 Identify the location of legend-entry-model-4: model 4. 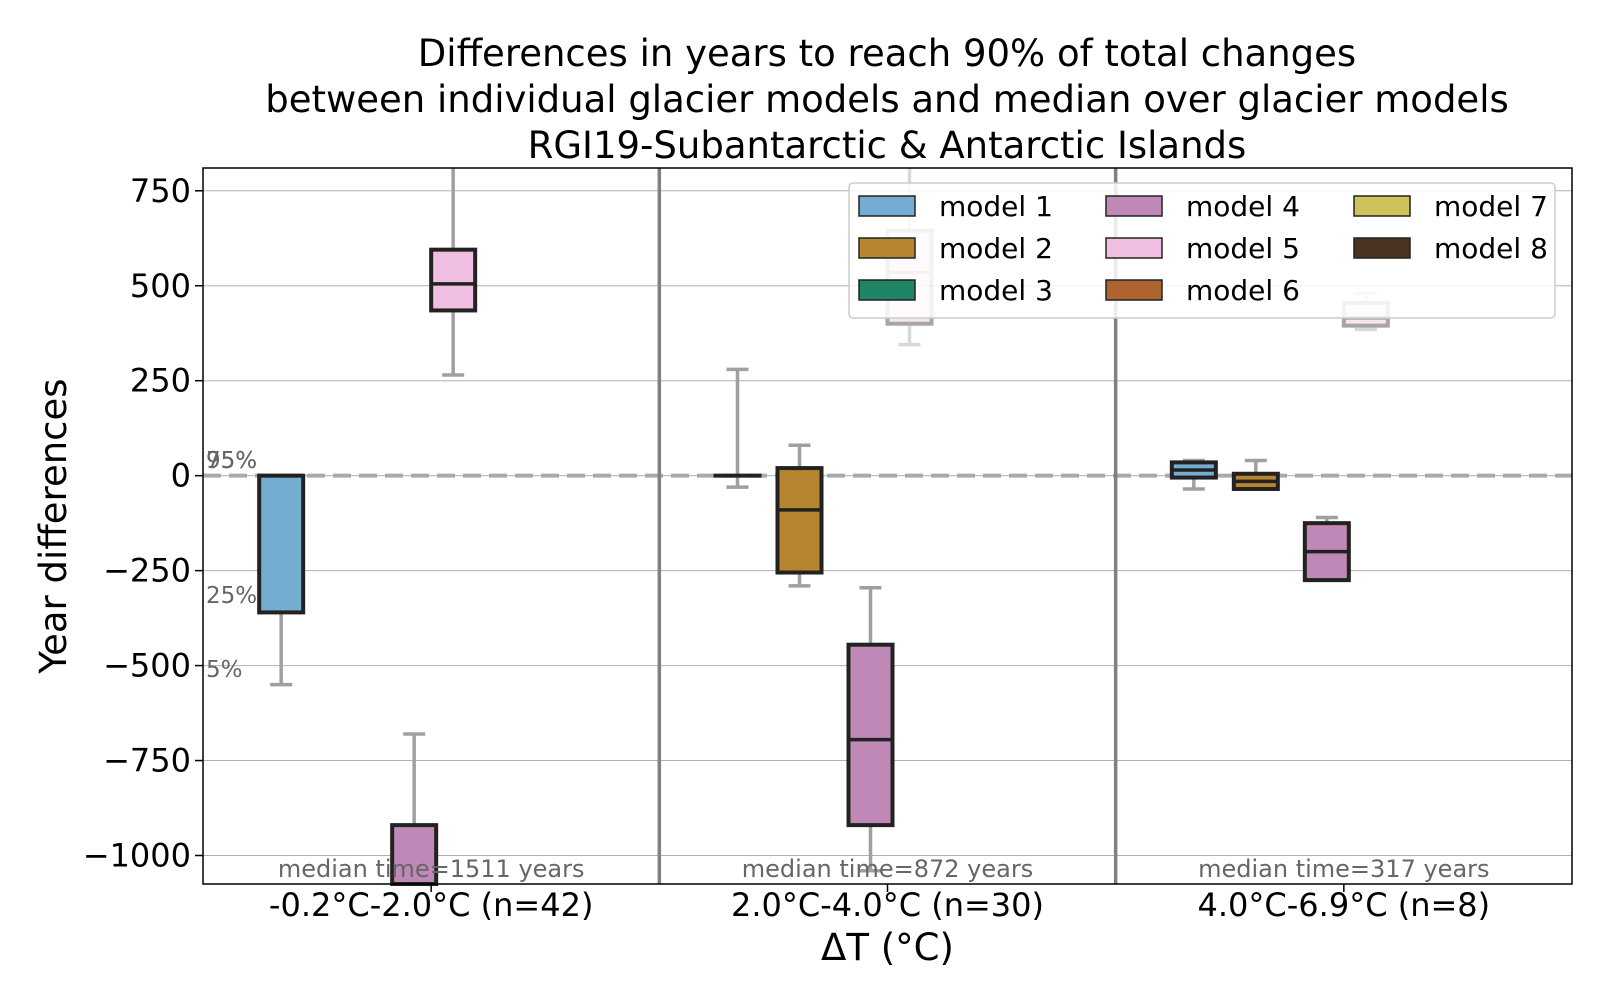
(1202, 206).